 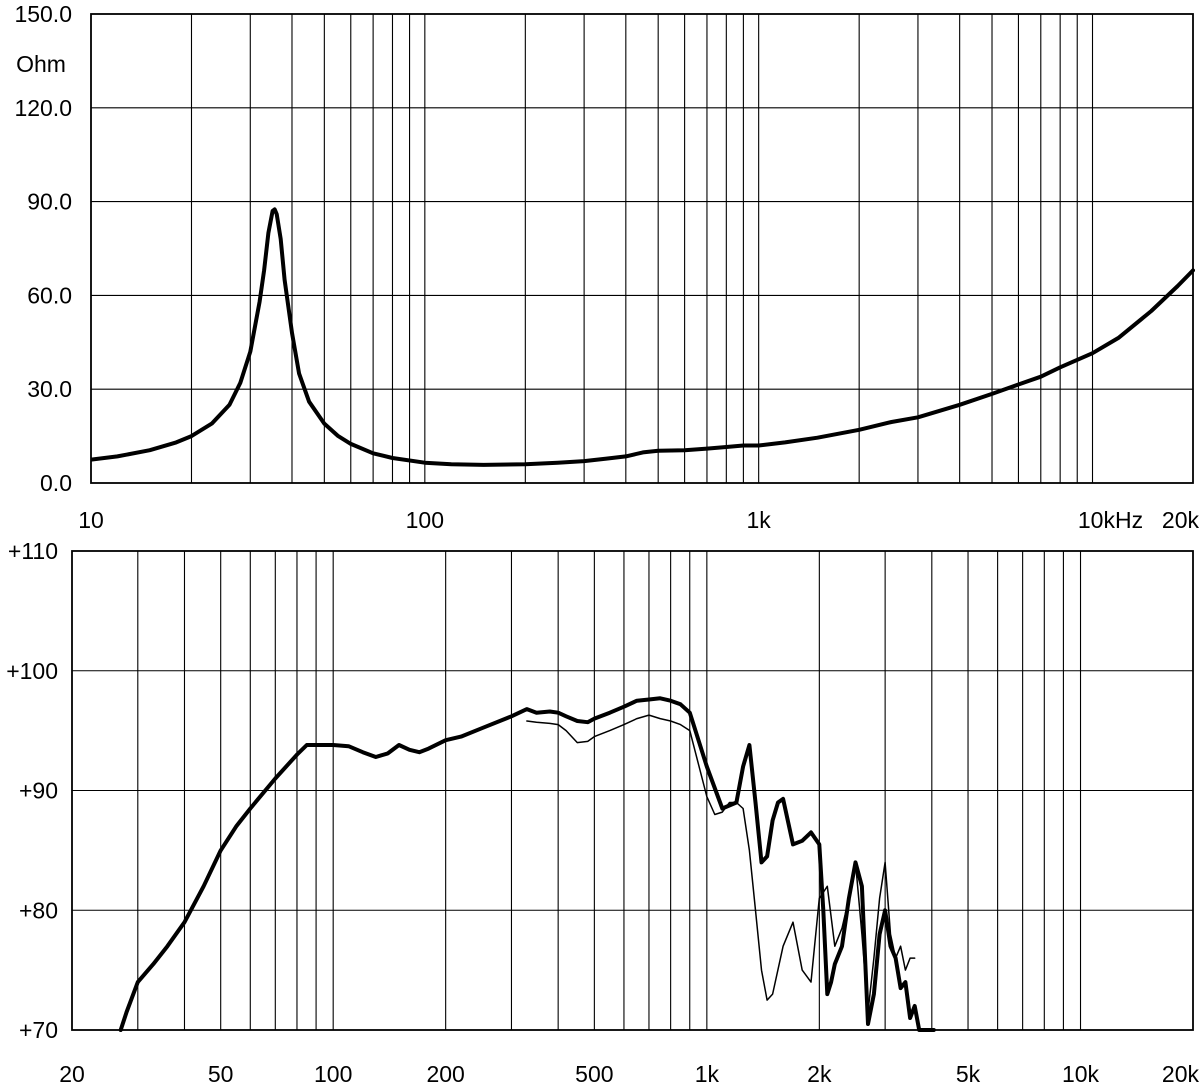 What do you see at coordinates (49, 389) in the screenshot?
I see `y-tick-label: 30.0` at bounding box center [49, 389].